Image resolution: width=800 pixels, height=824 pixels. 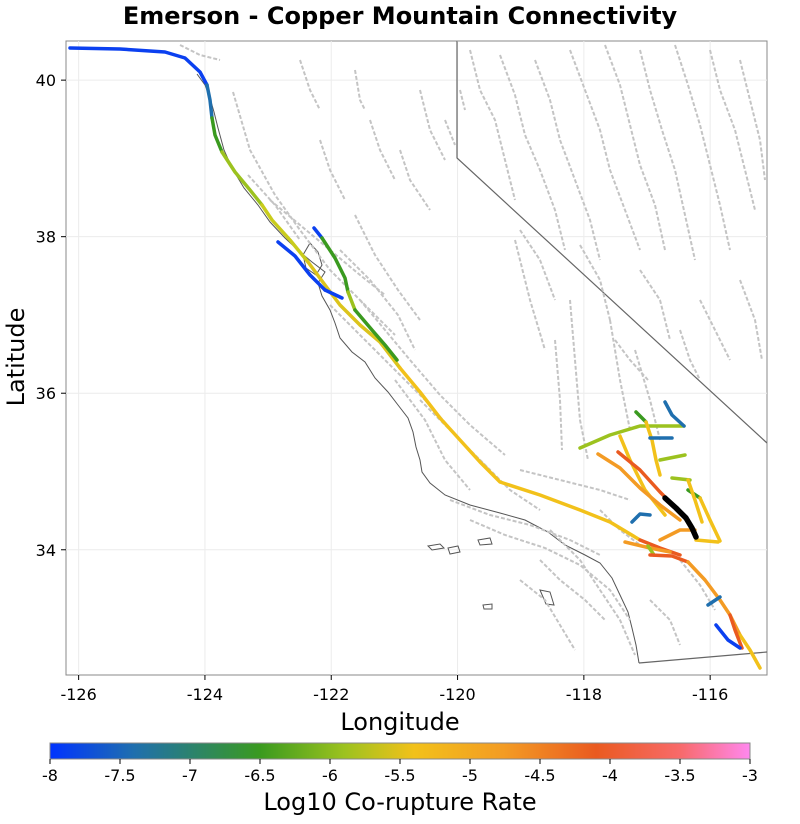 I want to click on colorbar-tick-label: -7.5, so click(x=119, y=775).